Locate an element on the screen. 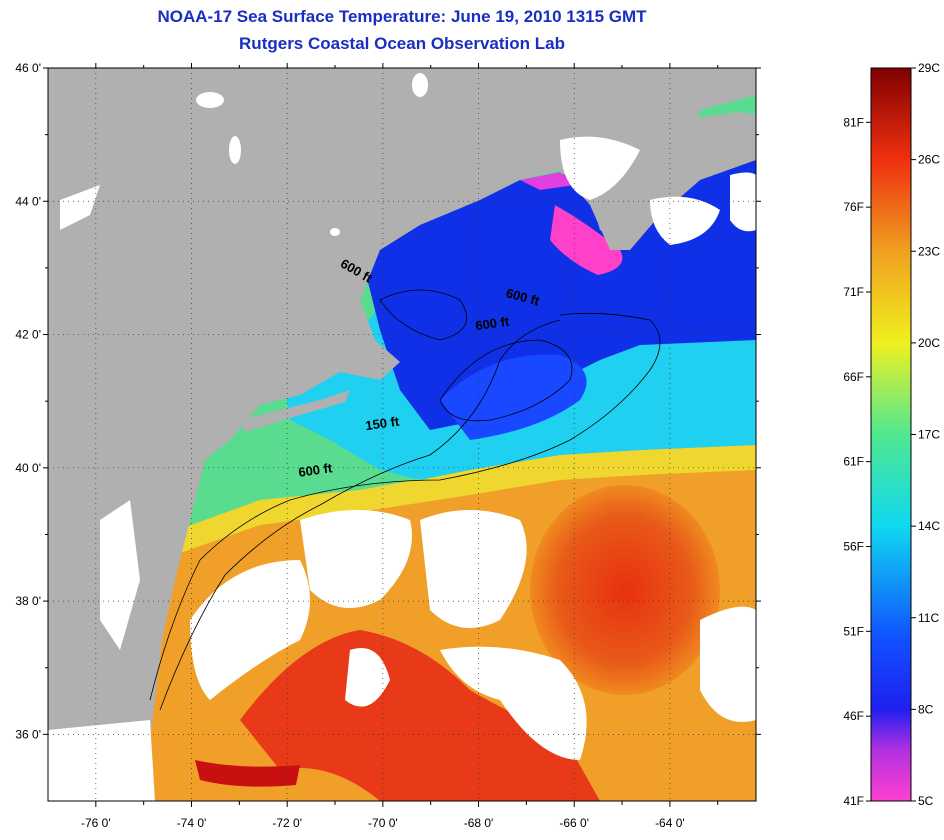  colorbar-fahrenheit-labels: 81F 76F 71F 66F 61F 56F 51F 46F 41F is located at coordinates (857, 461).